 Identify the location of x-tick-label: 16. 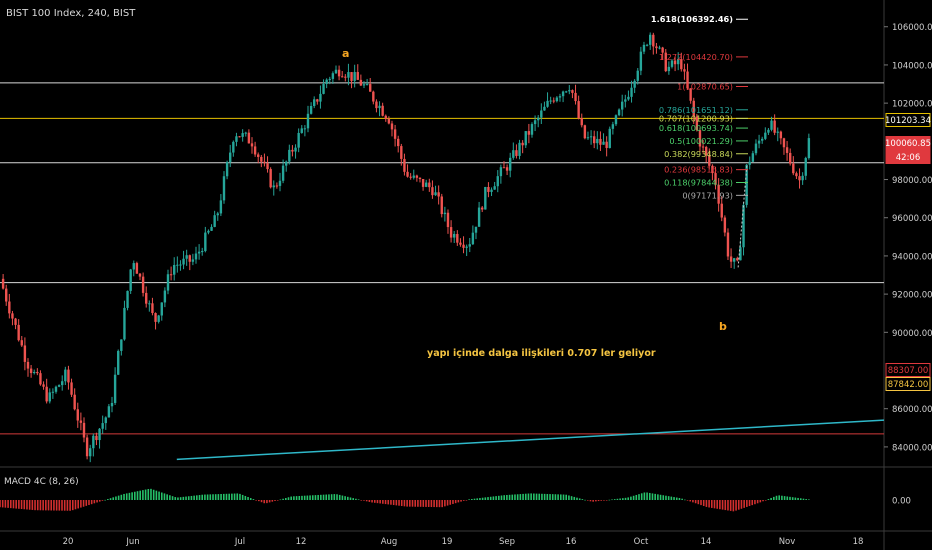
(571, 542).